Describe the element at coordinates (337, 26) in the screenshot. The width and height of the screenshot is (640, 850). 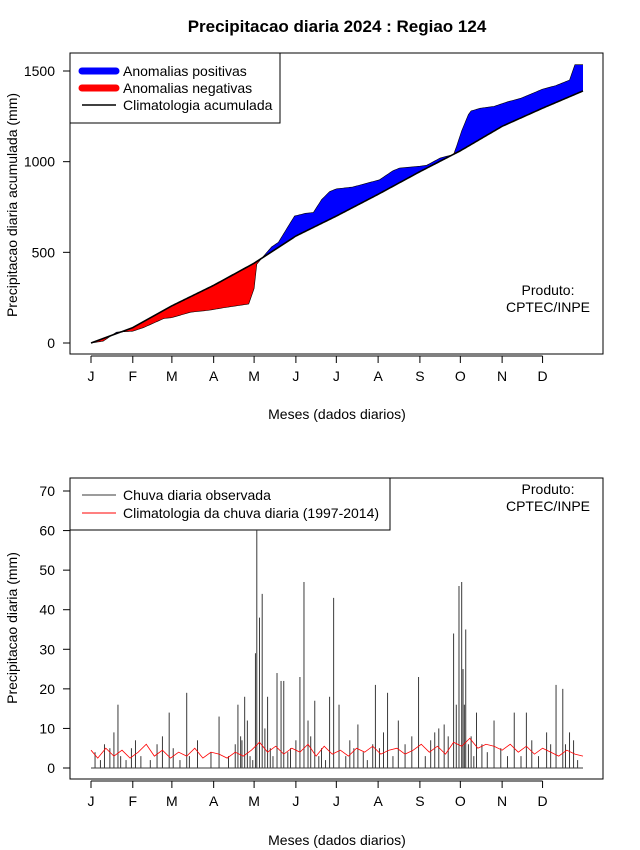
I see `chart-title: Precipitacao diaria 2024 : Regiao 124` at that location.